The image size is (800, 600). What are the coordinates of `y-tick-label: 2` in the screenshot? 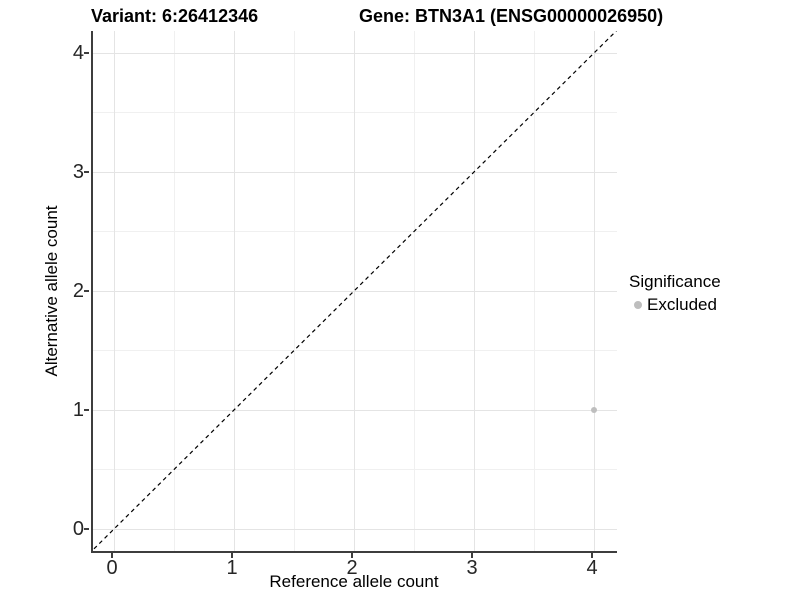 It's located at (78, 291).